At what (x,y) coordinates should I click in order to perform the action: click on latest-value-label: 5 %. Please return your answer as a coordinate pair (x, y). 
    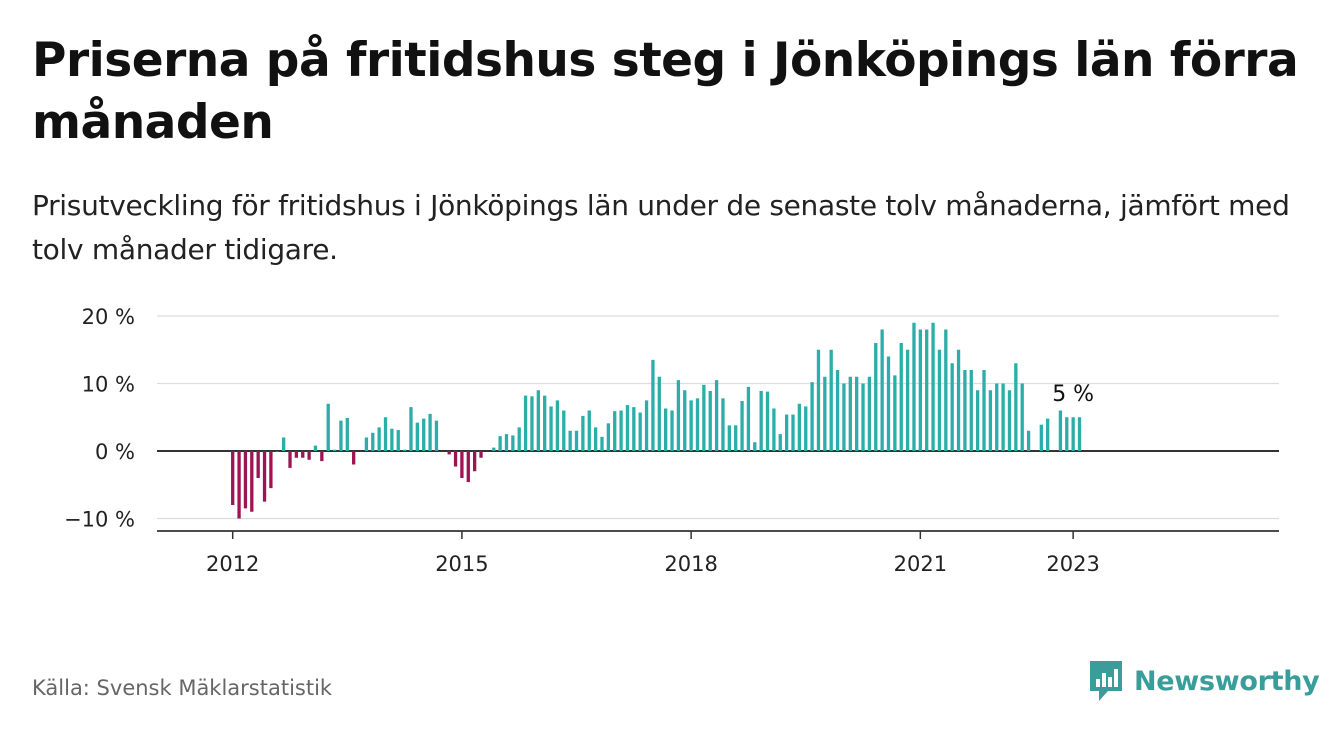
    Looking at the image, I should click on (1073, 394).